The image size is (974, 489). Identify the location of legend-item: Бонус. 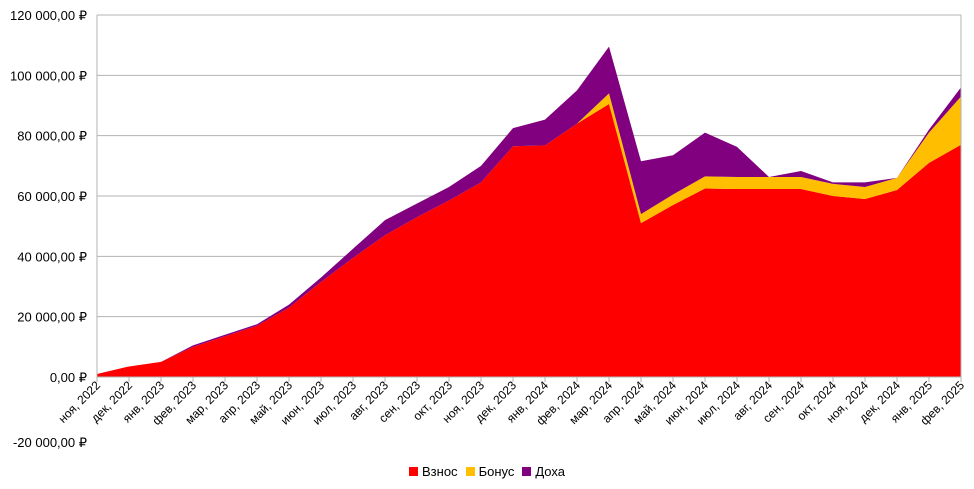
(490, 471).